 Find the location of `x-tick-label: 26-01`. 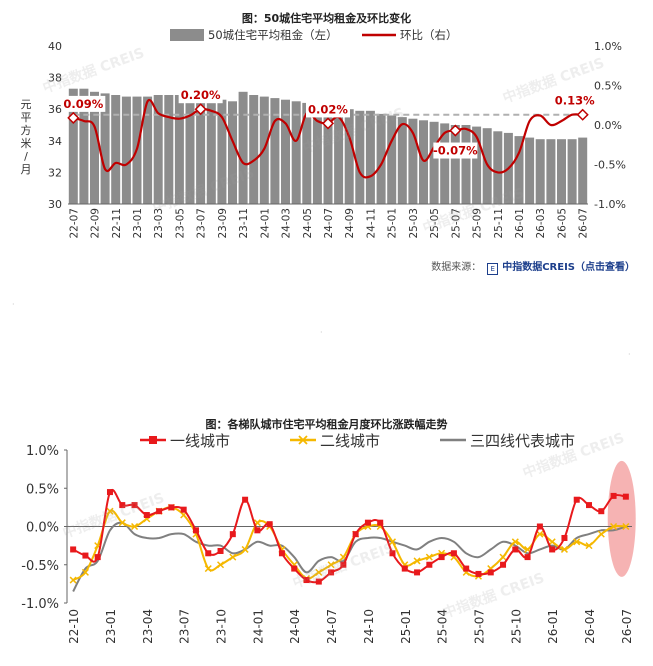

x-tick-label: 26-01 is located at coordinates (520, 223).